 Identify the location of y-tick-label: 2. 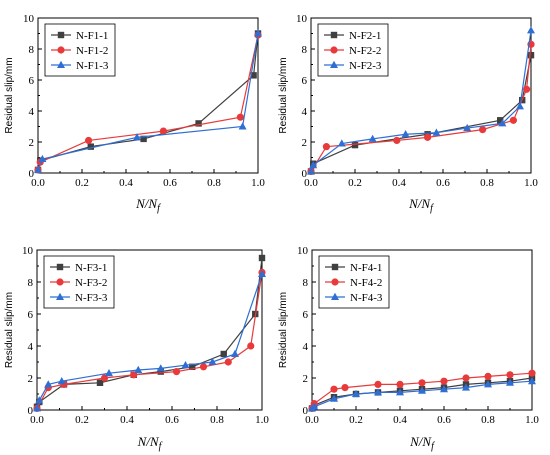
(31, 379).